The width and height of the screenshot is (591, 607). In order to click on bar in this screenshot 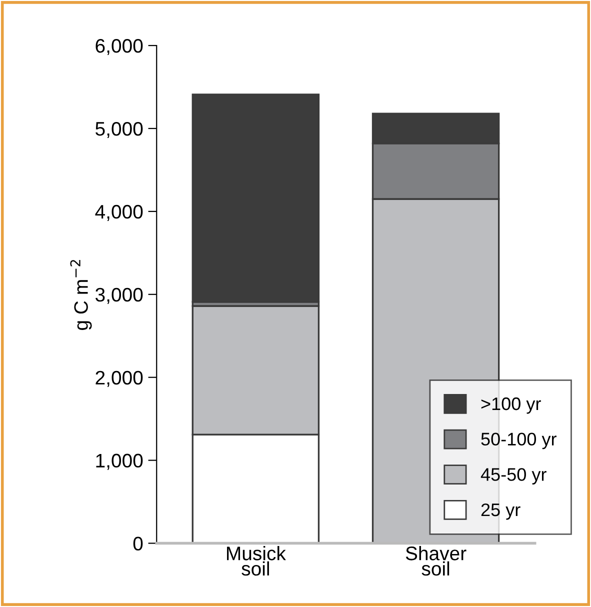, I will do `click(256, 198)`.